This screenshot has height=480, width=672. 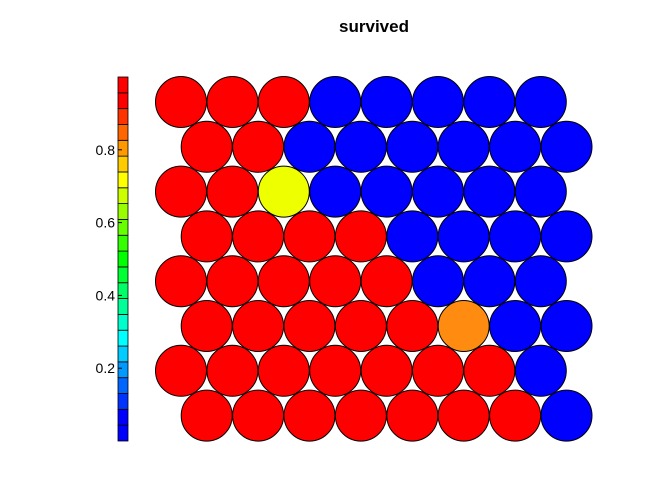 What do you see at coordinates (106, 223) in the screenshot?
I see `colorbar-tick-label: 0.6` at bounding box center [106, 223].